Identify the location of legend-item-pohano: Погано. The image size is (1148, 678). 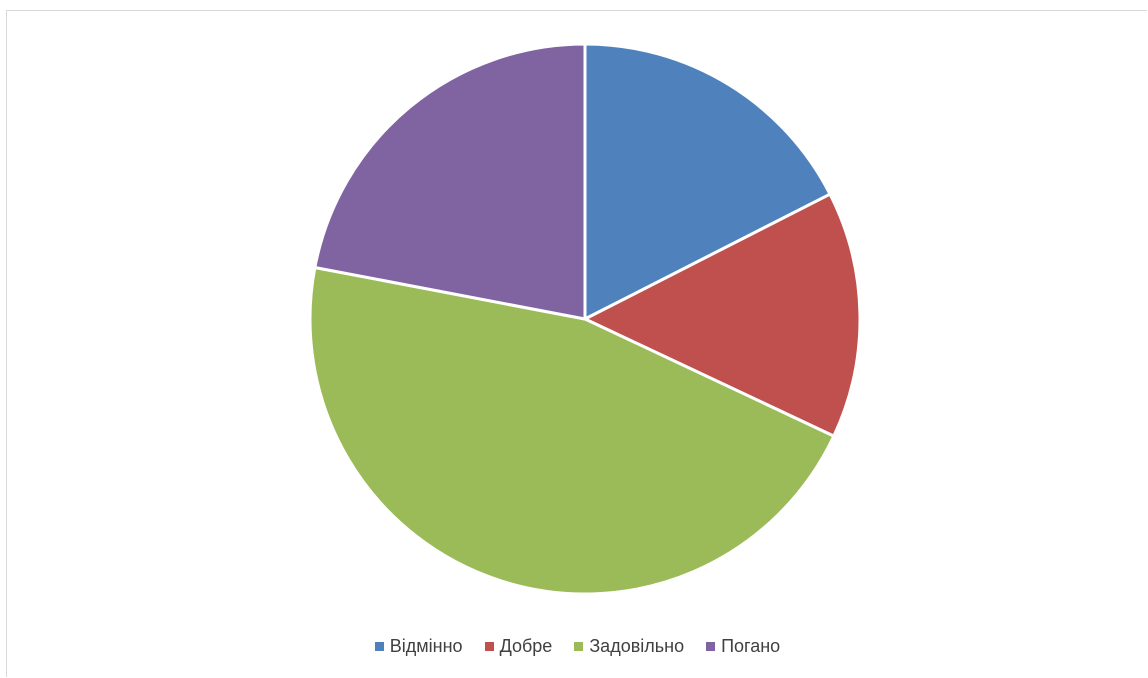
(743, 646).